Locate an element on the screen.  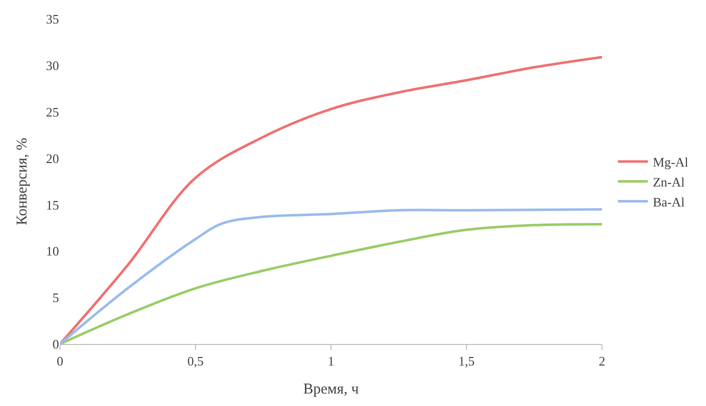
y-tick-label: 15 is located at coordinates (52, 204).